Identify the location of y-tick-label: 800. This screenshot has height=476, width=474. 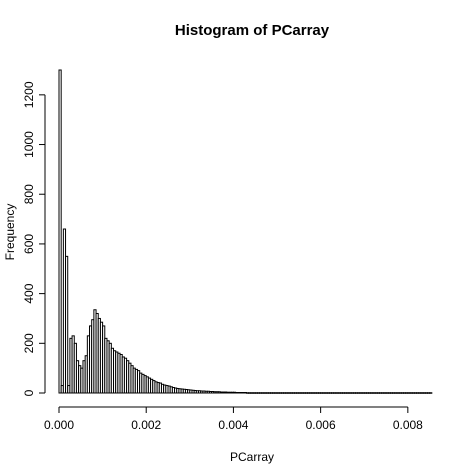
(29, 194).